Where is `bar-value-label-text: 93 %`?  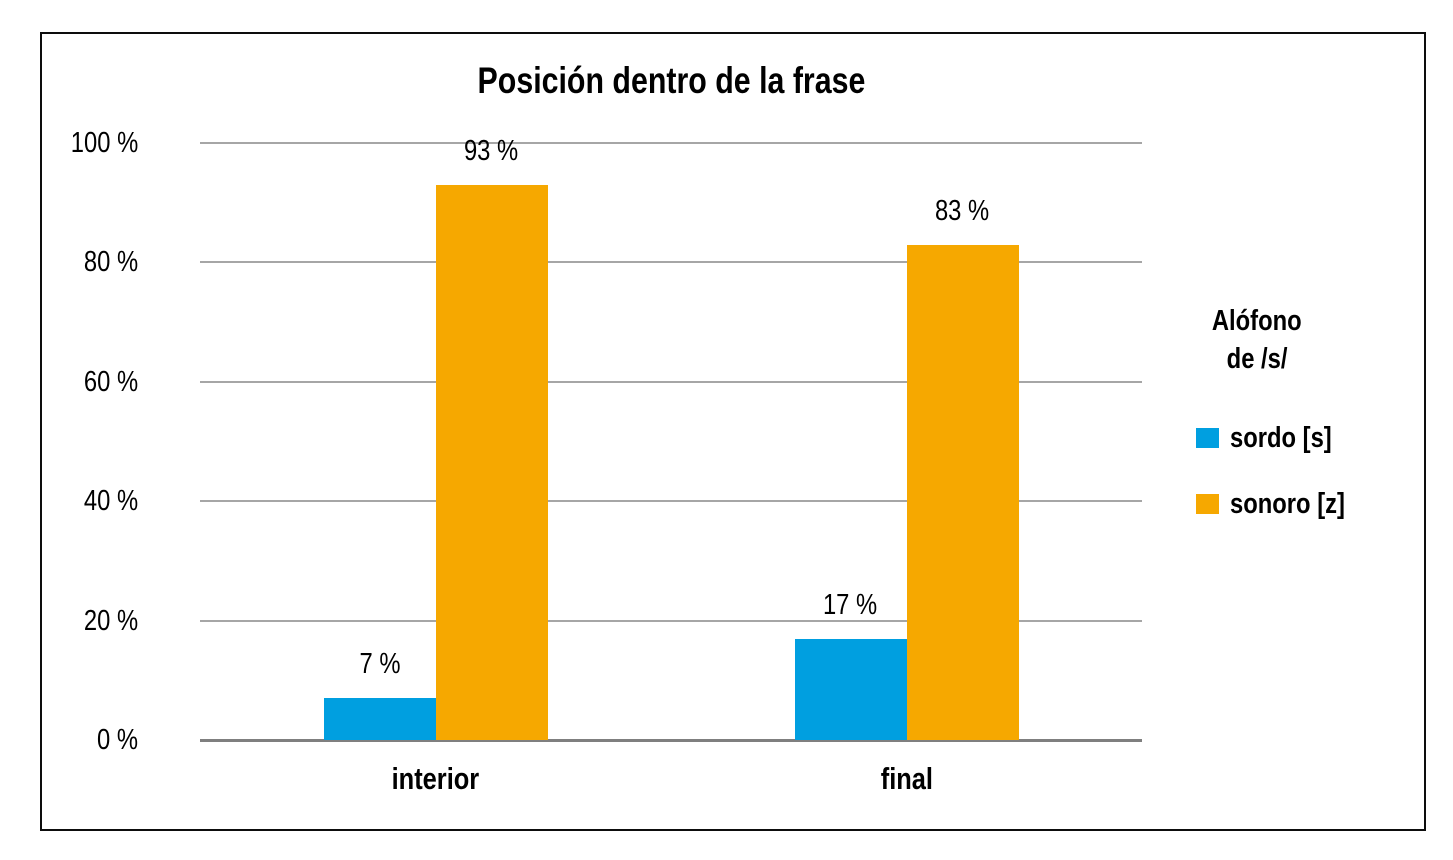 bar-value-label-text: 93 % is located at coordinates (491, 150).